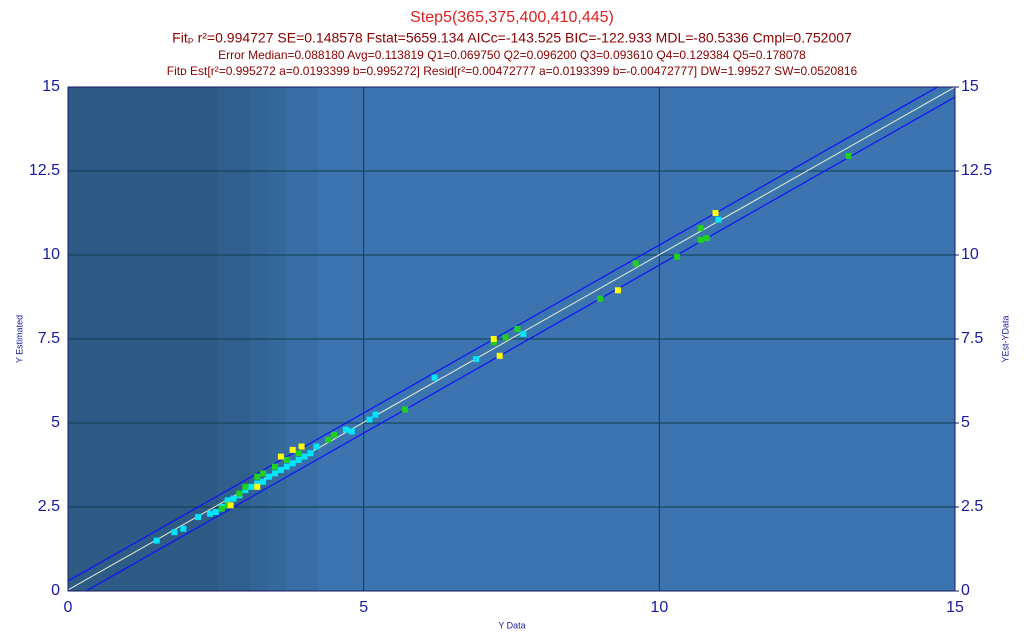  What do you see at coordinates (49, 506) in the screenshot?
I see `y-tick-label: 2.5` at bounding box center [49, 506].